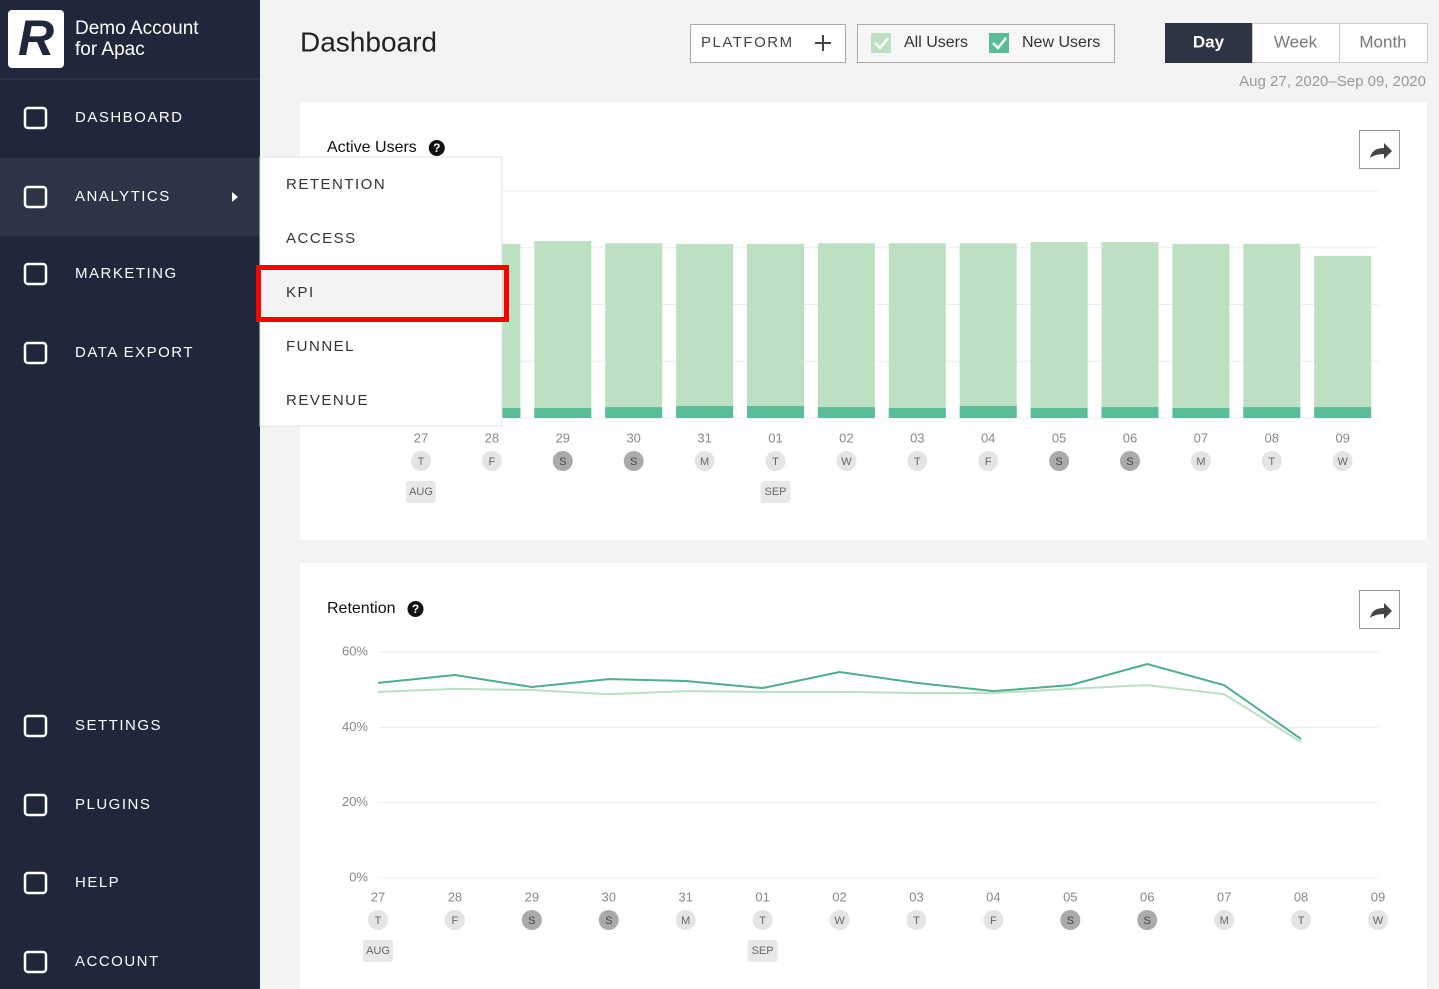  What do you see at coordinates (126, 273) in the screenshot?
I see `nav-item: MARKETING` at bounding box center [126, 273].